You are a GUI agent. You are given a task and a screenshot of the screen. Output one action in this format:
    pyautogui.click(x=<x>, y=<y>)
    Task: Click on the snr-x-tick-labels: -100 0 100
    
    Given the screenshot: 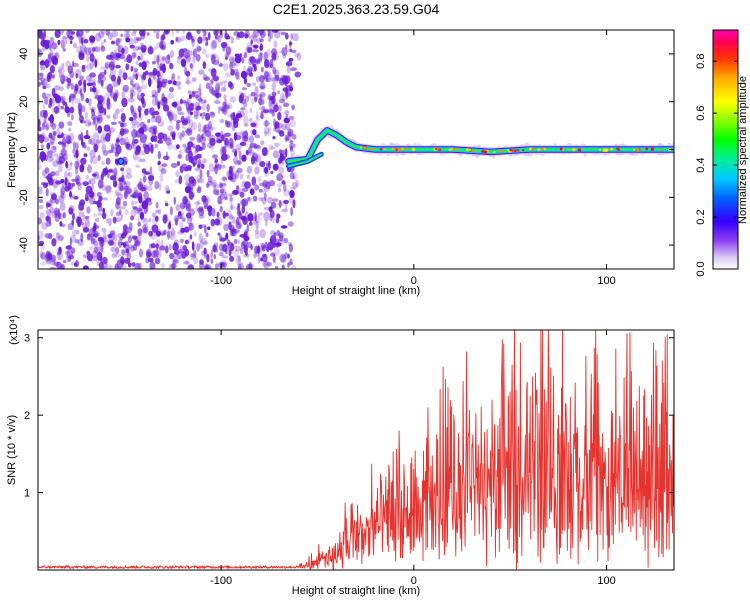 What is the action you would take?
    pyautogui.click(x=413, y=581)
    